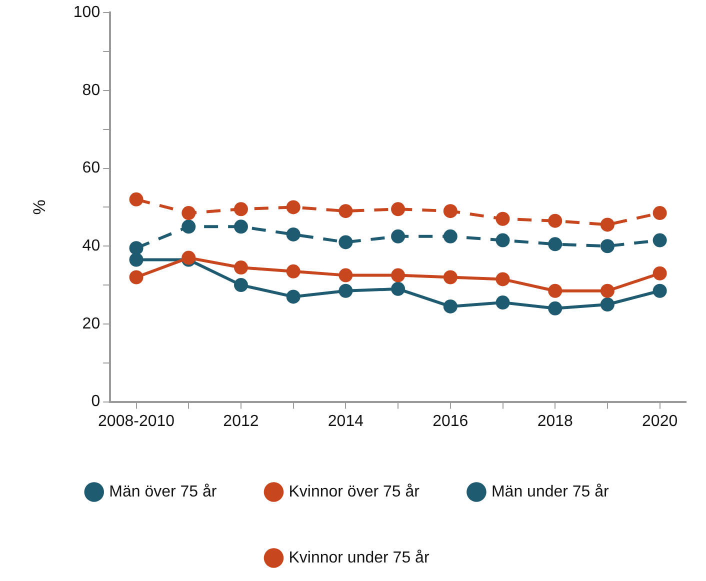  What do you see at coordinates (550, 491) in the screenshot?
I see `legend-label: Män under 75 år` at bounding box center [550, 491].